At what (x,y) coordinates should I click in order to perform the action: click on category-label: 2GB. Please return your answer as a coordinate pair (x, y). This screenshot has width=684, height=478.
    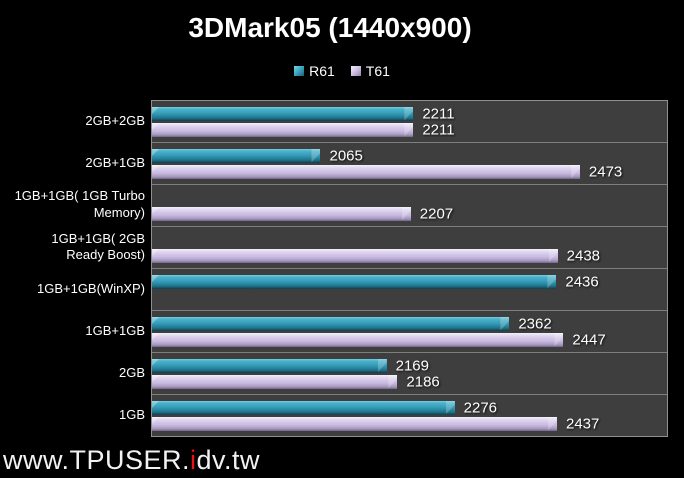
    Looking at the image, I should click on (131, 373).